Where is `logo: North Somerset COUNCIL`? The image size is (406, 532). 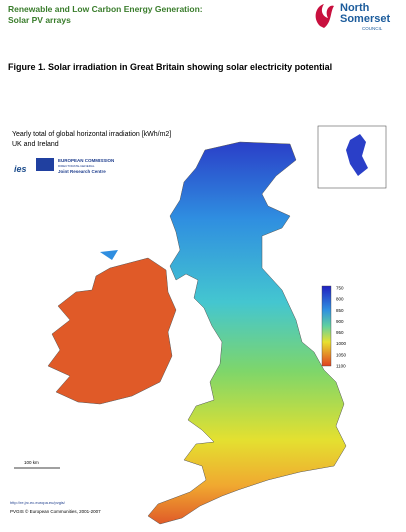 logo: North Somerset COUNCIL is located at coordinates (352, 16).